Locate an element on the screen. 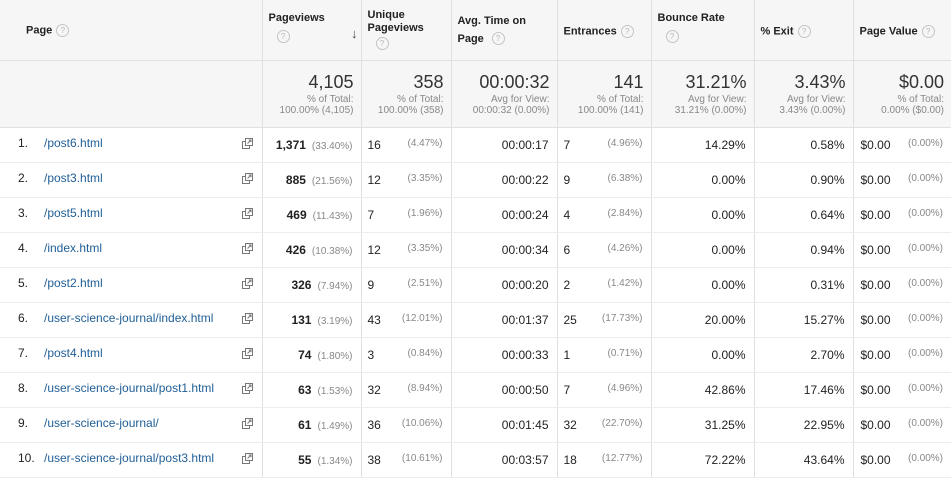 Image resolution: width=951 pixels, height=478 pixels. col-header-avg-time: Avg. Time on Page ? is located at coordinates (504, 30).